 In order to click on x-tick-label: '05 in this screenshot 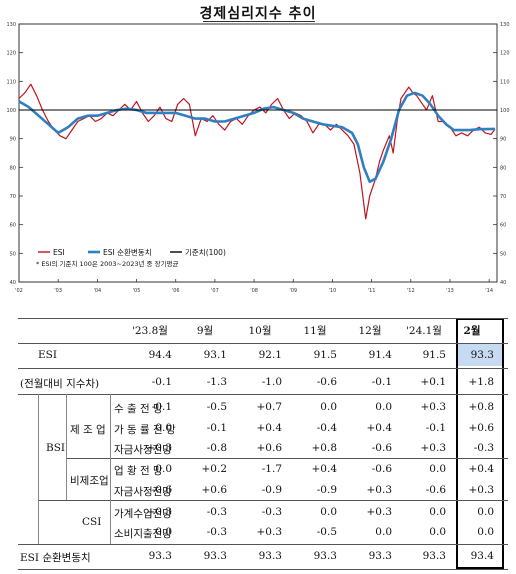, I will do `click(137, 291)`.